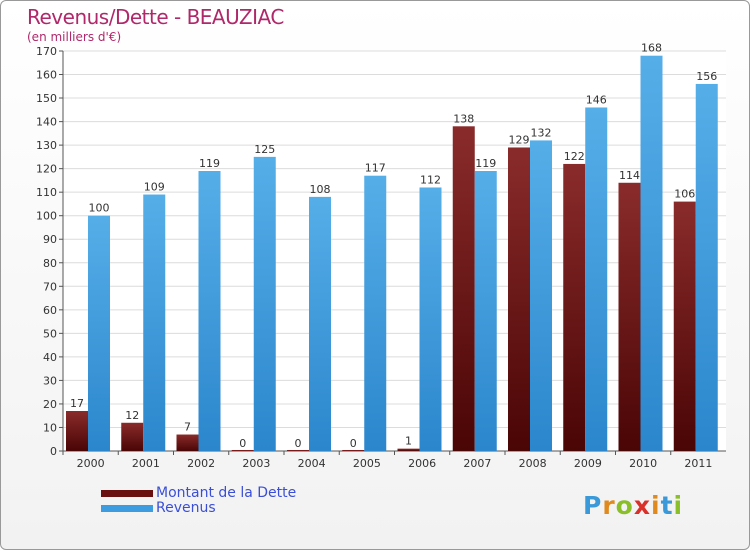 This screenshot has height=550, width=750. I want to click on x-tick-label: 2003, so click(256, 463).